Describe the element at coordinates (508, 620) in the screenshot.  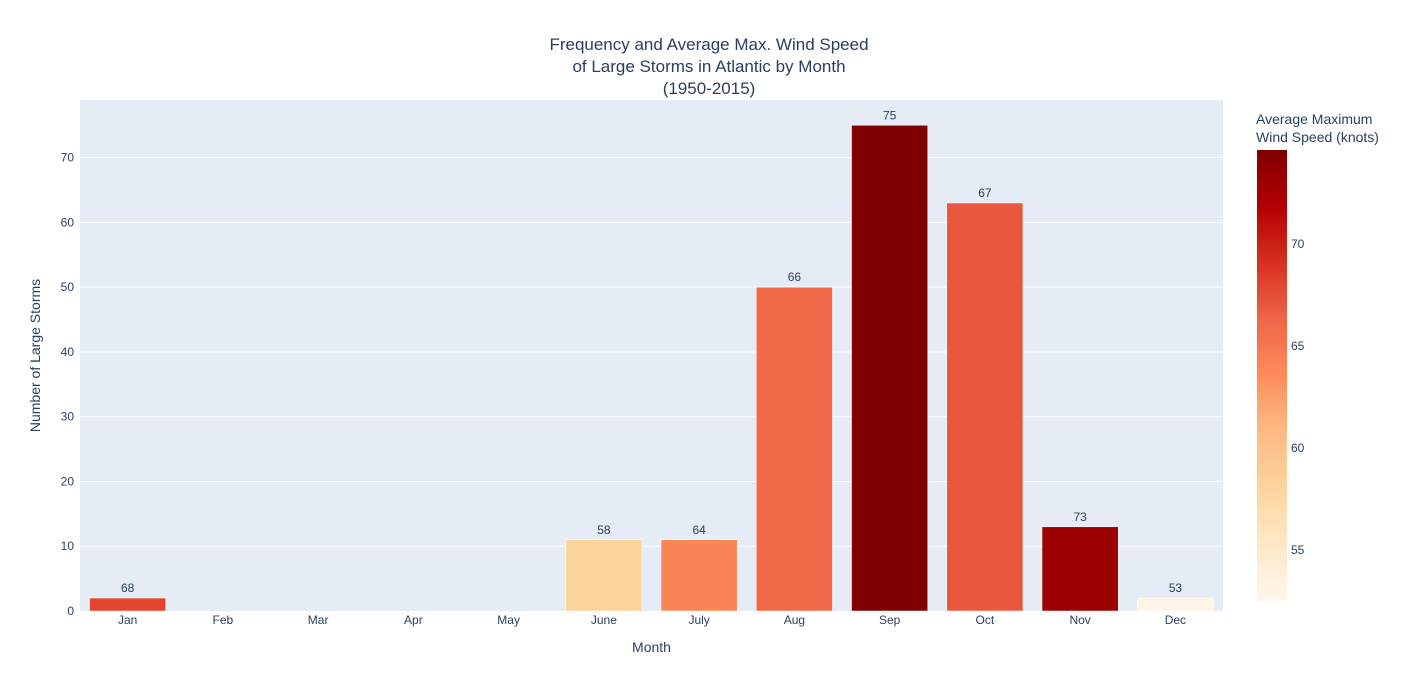
I see `x-tick-label: May` at that location.